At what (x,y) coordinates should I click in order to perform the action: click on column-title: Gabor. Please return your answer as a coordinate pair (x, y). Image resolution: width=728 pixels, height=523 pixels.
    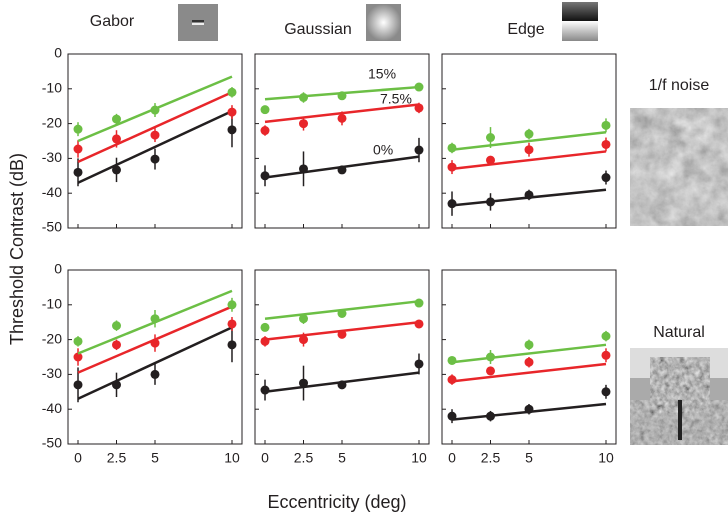
    Looking at the image, I should click on (112, 21).